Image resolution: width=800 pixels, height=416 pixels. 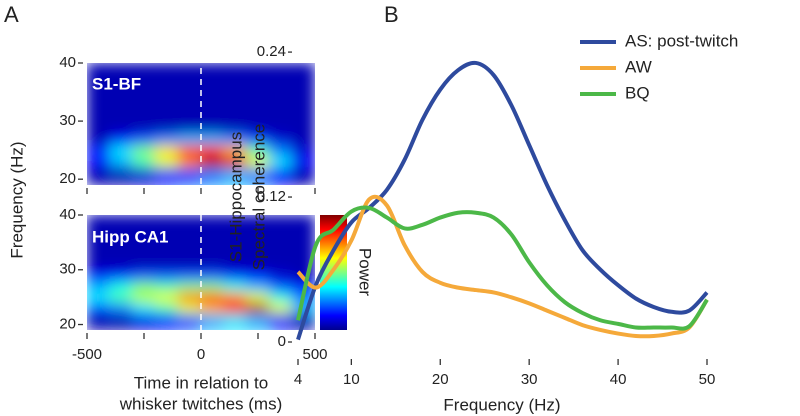 I want to click on x-axis-label: Time in relation to, so click(x=201, y=382).